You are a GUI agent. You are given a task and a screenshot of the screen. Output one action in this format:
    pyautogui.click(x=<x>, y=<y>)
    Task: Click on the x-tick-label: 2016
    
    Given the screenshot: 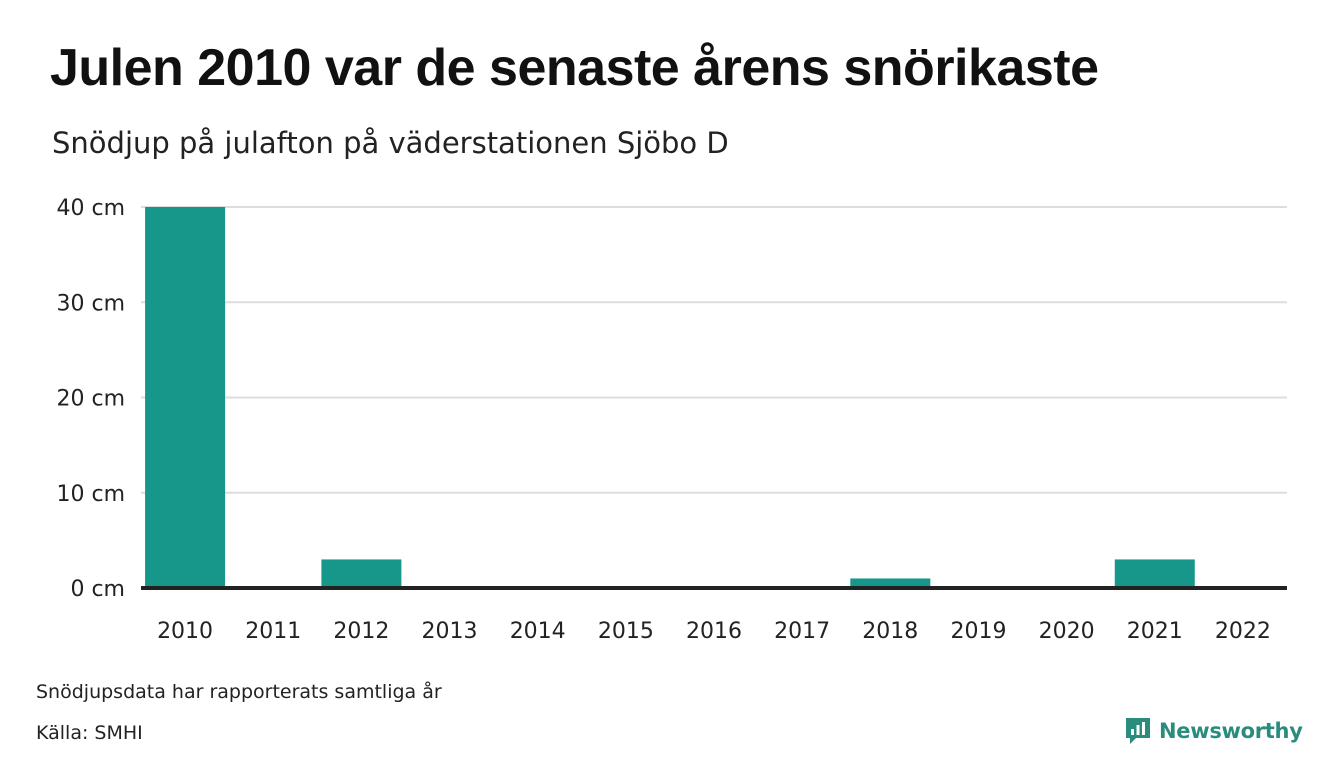 What is the action you would take?
    pyautogui.click(x=714, y=631)
    